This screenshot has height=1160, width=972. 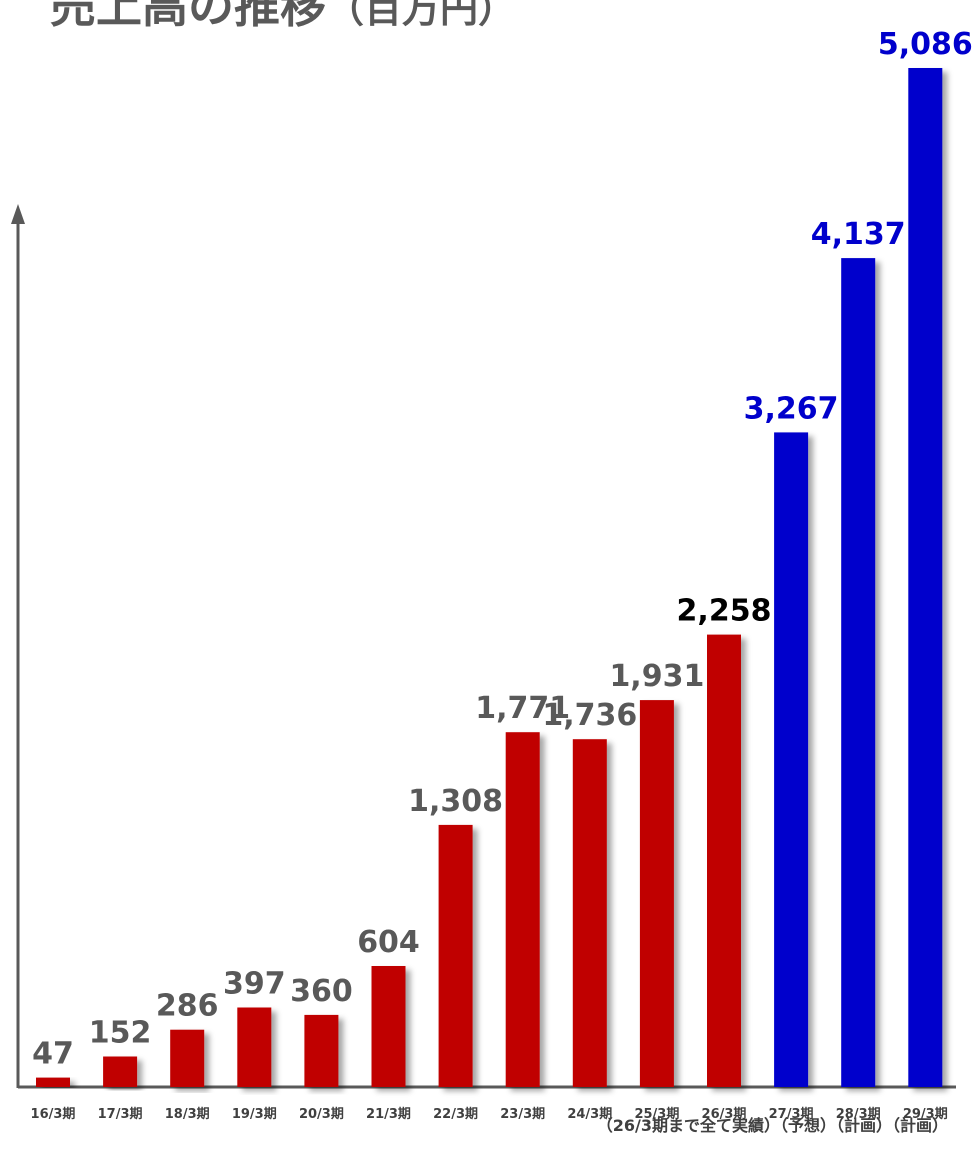 What do you see at coordinates (53, 1114) in the screenshot?
I see `x-tick-label-0: 16/3期` at bounding box center [53, 1114].